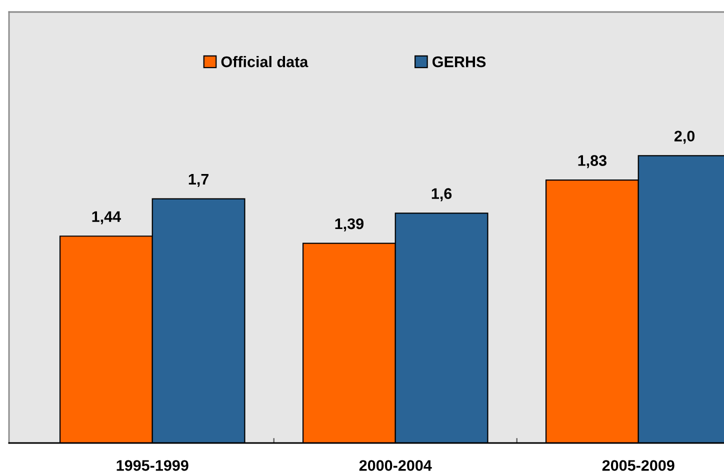  I want to click on data-label: 1,7, so click(198, 180).